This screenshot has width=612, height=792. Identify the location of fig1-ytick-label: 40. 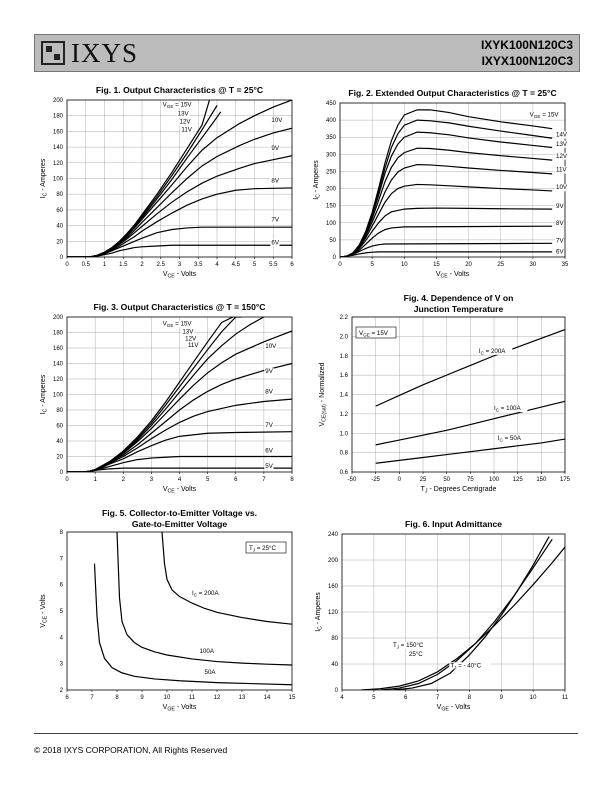
(59, 227).